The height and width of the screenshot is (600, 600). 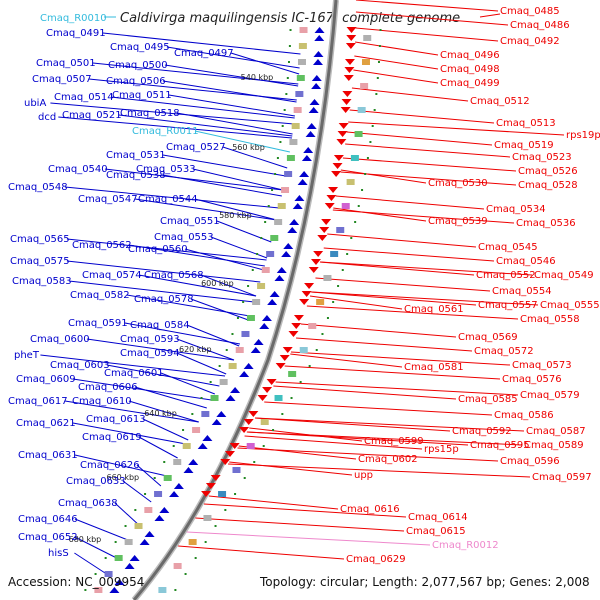 I want to click on gene-label-cmaq-0501: Cmaq_0501, so click(x=66, y=63).